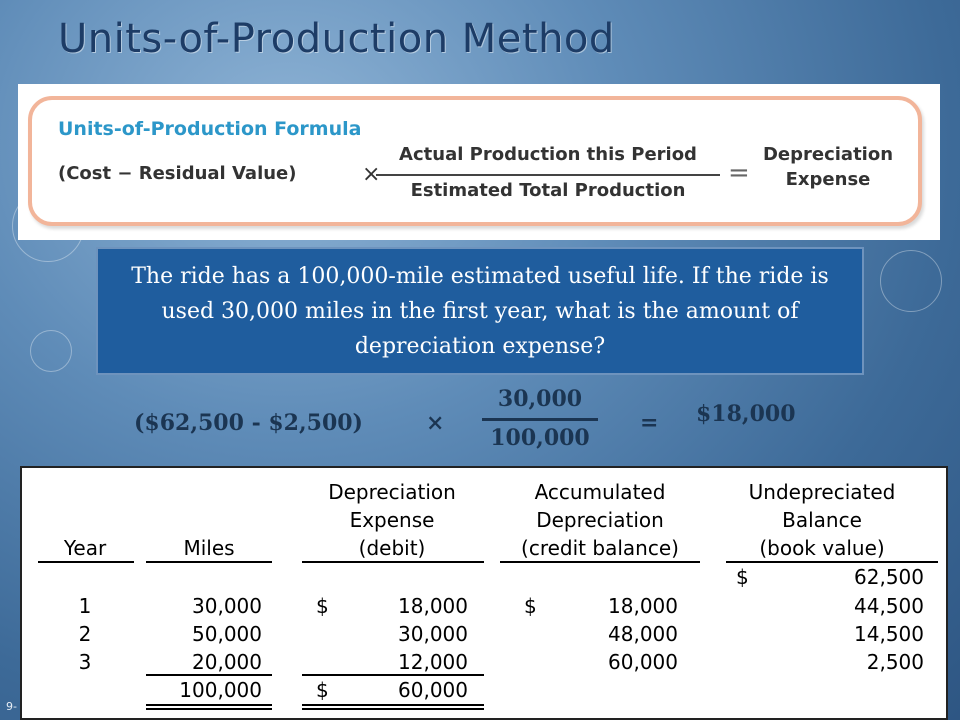 This screenshot has height=720, width=960. What do you see at coordinates (210, 129) in the screenshot?
I see `formula-heading: Units-of-Production Formula` at bounding box center [210, 129].